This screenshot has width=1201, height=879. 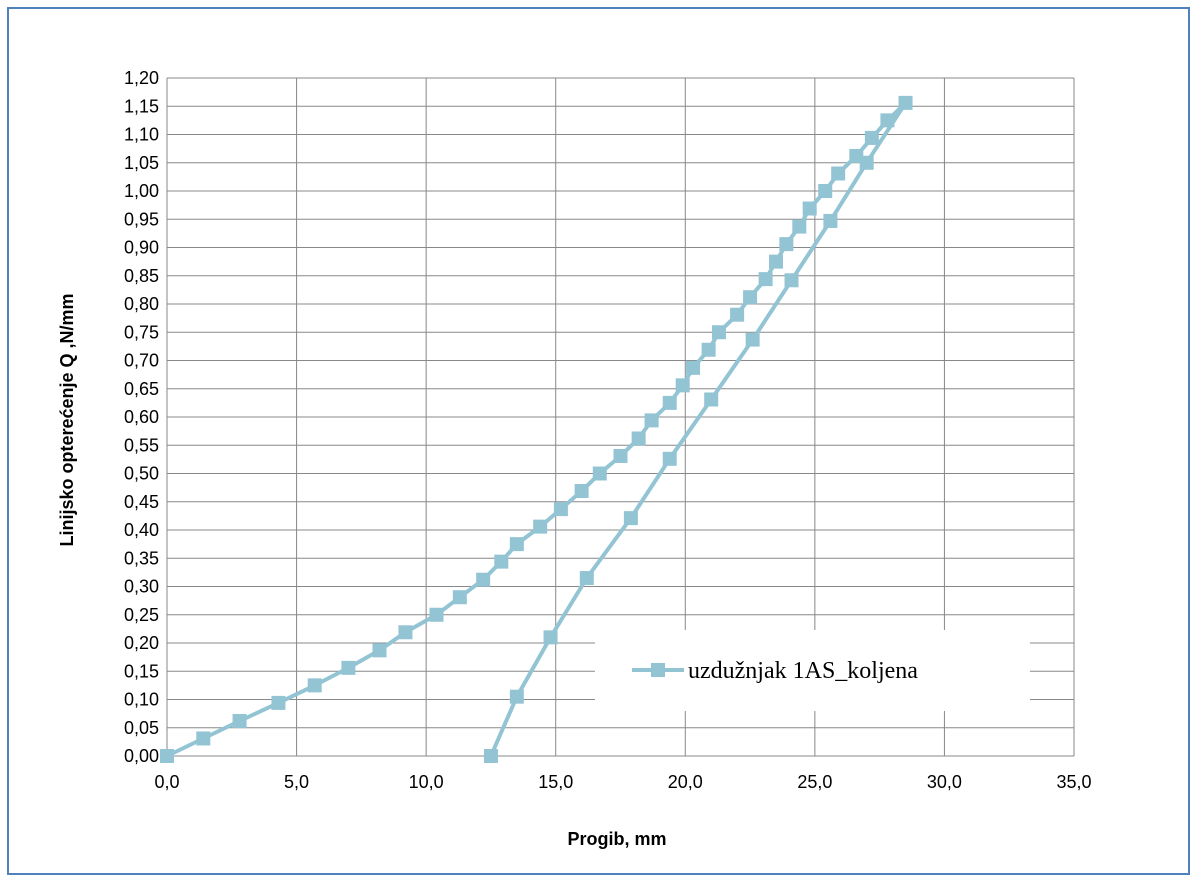 I want to click on y-tick-label: 0,15, so click(x=141, y=671).